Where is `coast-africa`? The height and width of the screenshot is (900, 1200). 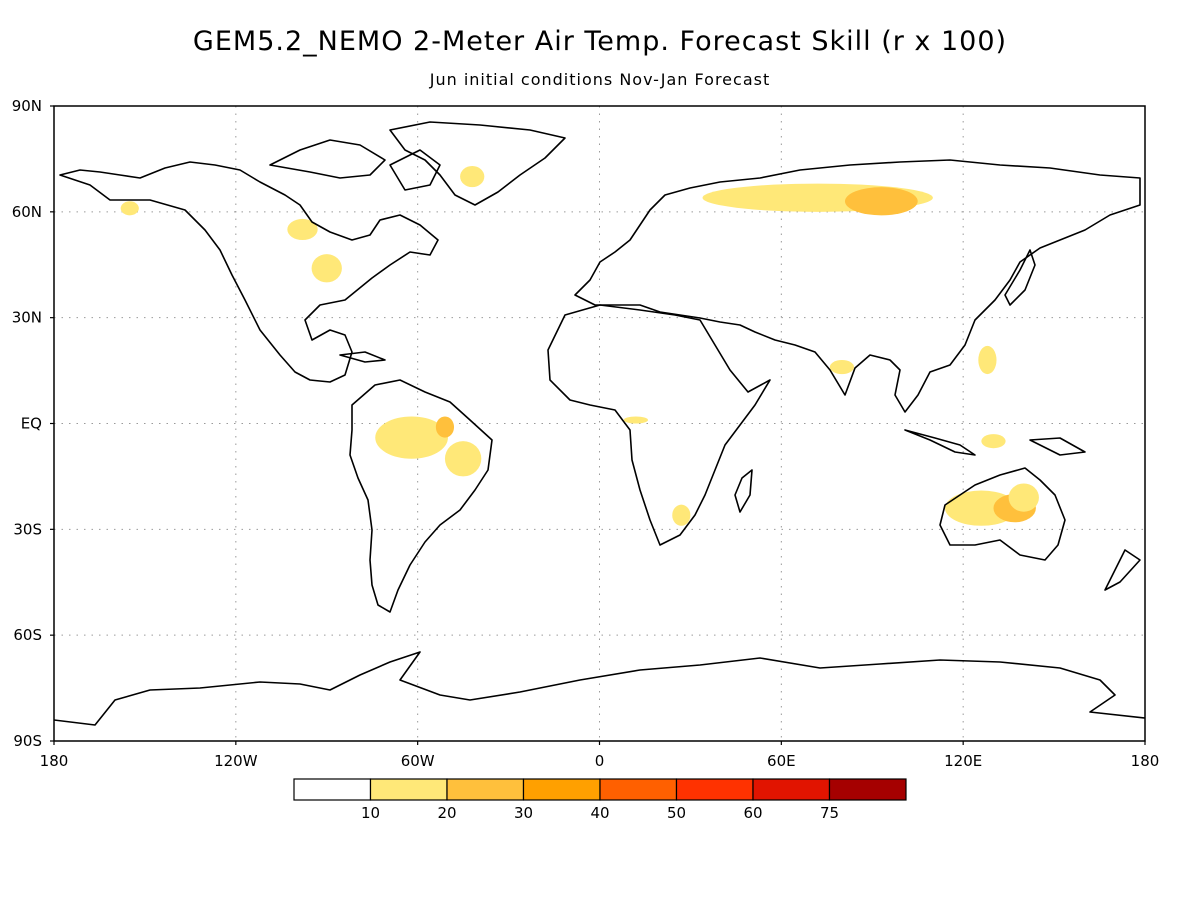 coast-africa is located at coordinates (659, 425).